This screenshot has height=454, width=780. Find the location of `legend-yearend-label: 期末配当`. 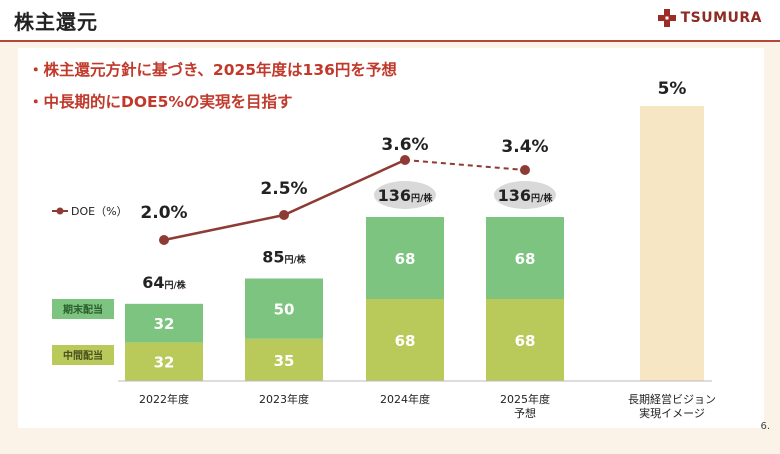

legend-yearend-label: 期末配当 is located at coordinates (83, 309).